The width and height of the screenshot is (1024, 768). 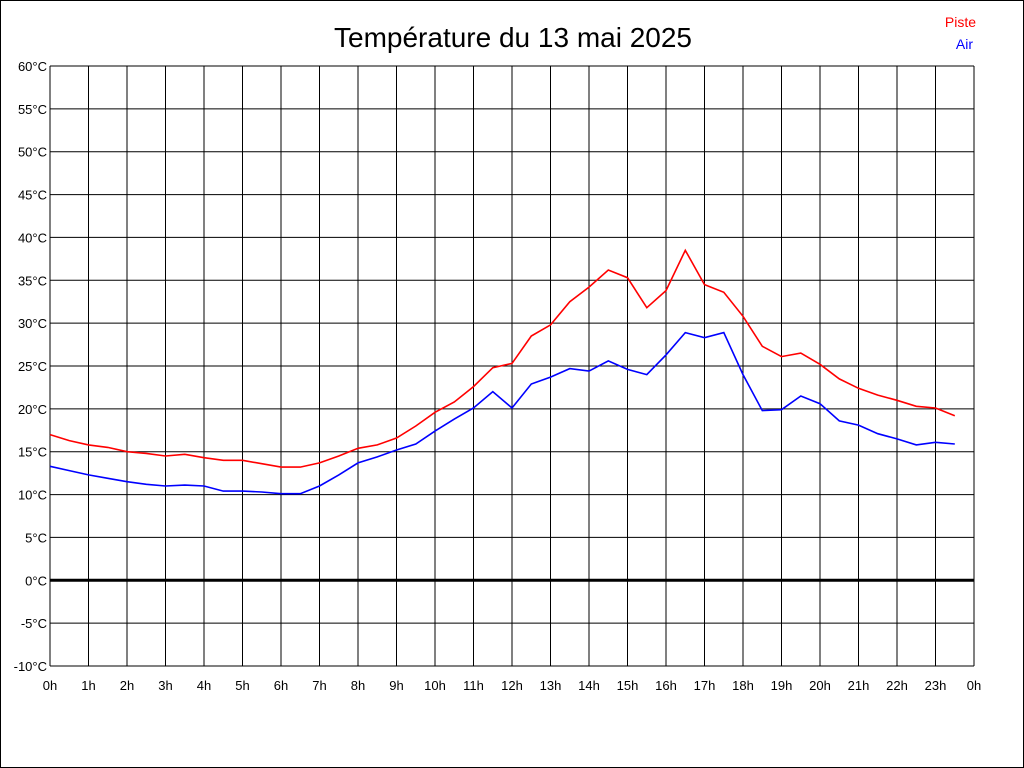 I want to click on x-tick-label: 21h, so click(x=859, y=685).